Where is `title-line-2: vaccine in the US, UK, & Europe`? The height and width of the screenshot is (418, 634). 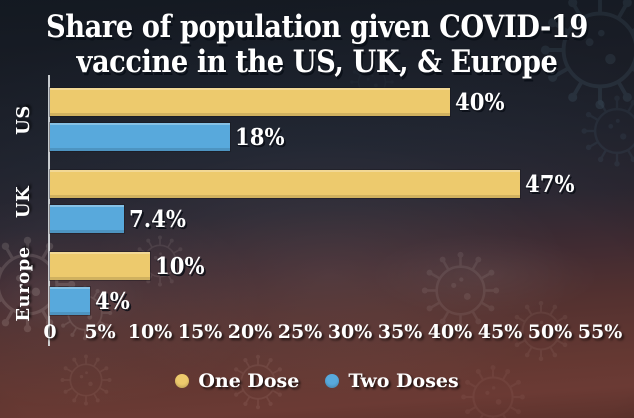 title-line-2: vaccine in the US, UK, & Europe is located at coordinates (317, 62).